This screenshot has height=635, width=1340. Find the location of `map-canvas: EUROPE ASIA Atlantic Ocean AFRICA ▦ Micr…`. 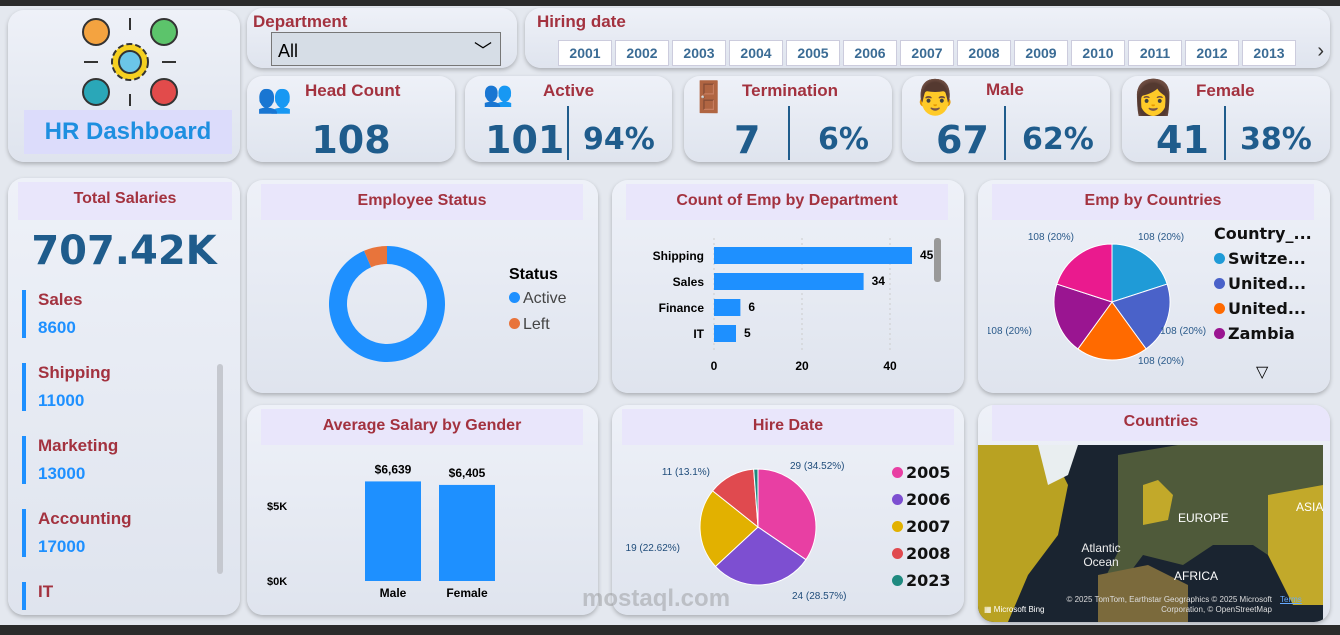

map-canvas: EUROPE ASIA Atlantic Ocean AFRICA ▦ Micr… is located at coordinates (1150, 533).